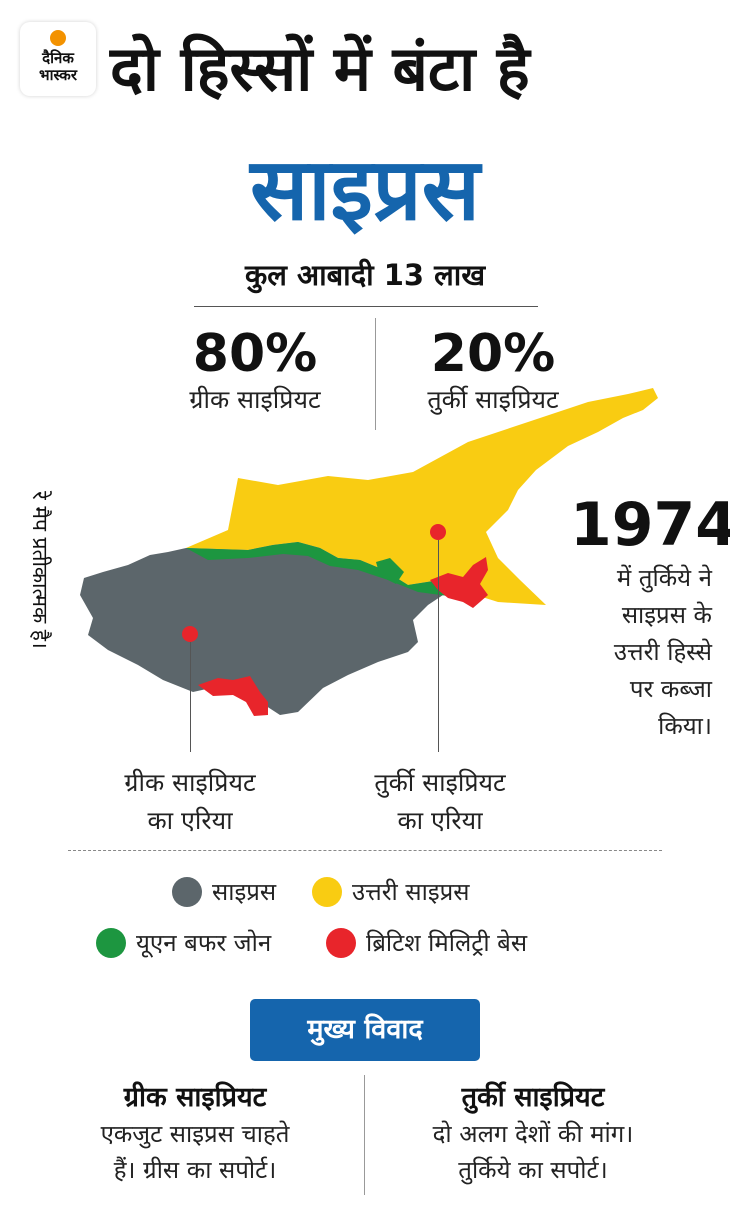 The height and width of the screenshot is (1220, 730). Describe the element at coordinates (438, 532) in the screenshot. I see `map-pin-turkish` at that location.